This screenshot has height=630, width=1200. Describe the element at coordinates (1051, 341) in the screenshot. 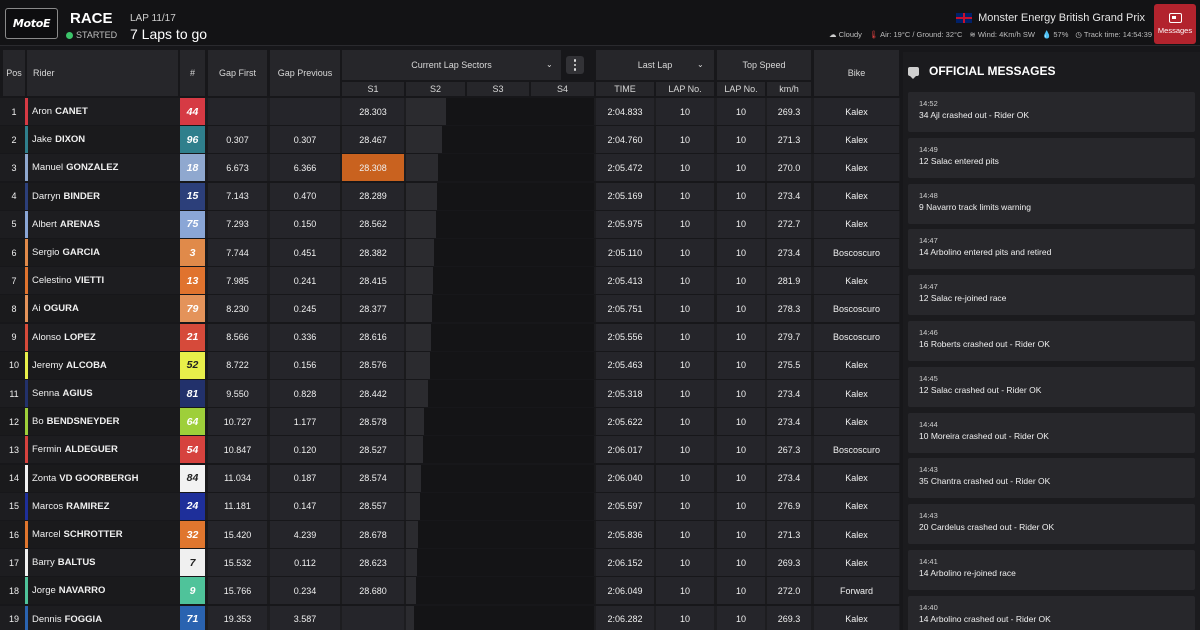

I see `message-item: 14:46 16 Roberts crashed out - Rider OK` at that location.